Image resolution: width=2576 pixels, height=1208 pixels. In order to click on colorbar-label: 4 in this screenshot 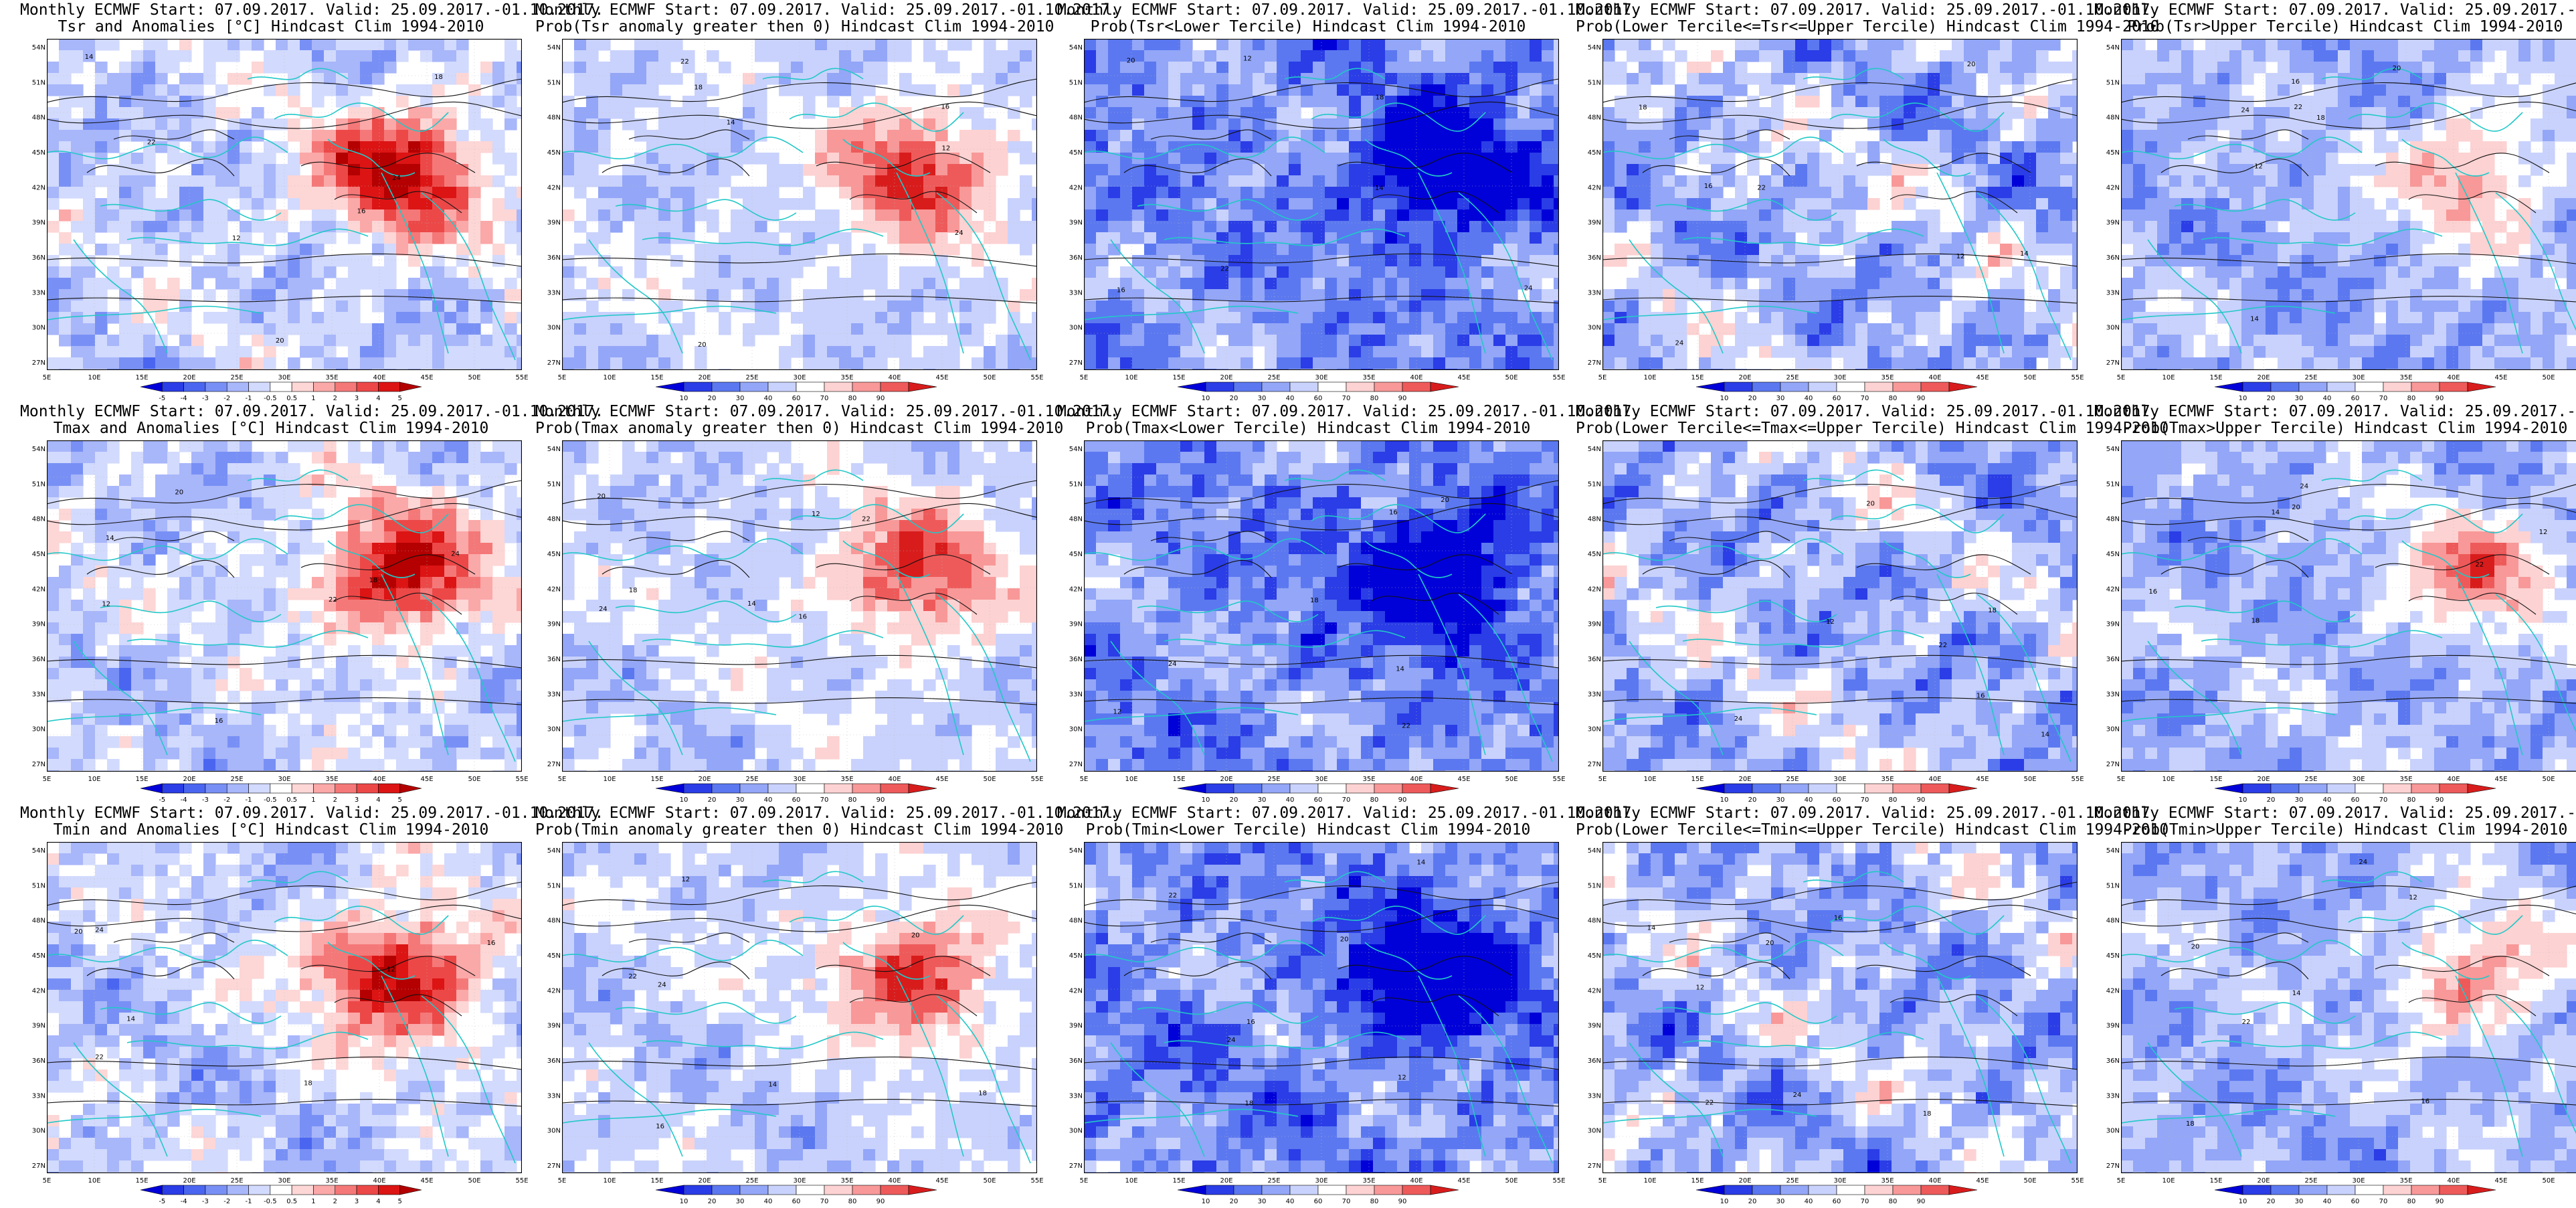, I will do `click(378, 1201)`.